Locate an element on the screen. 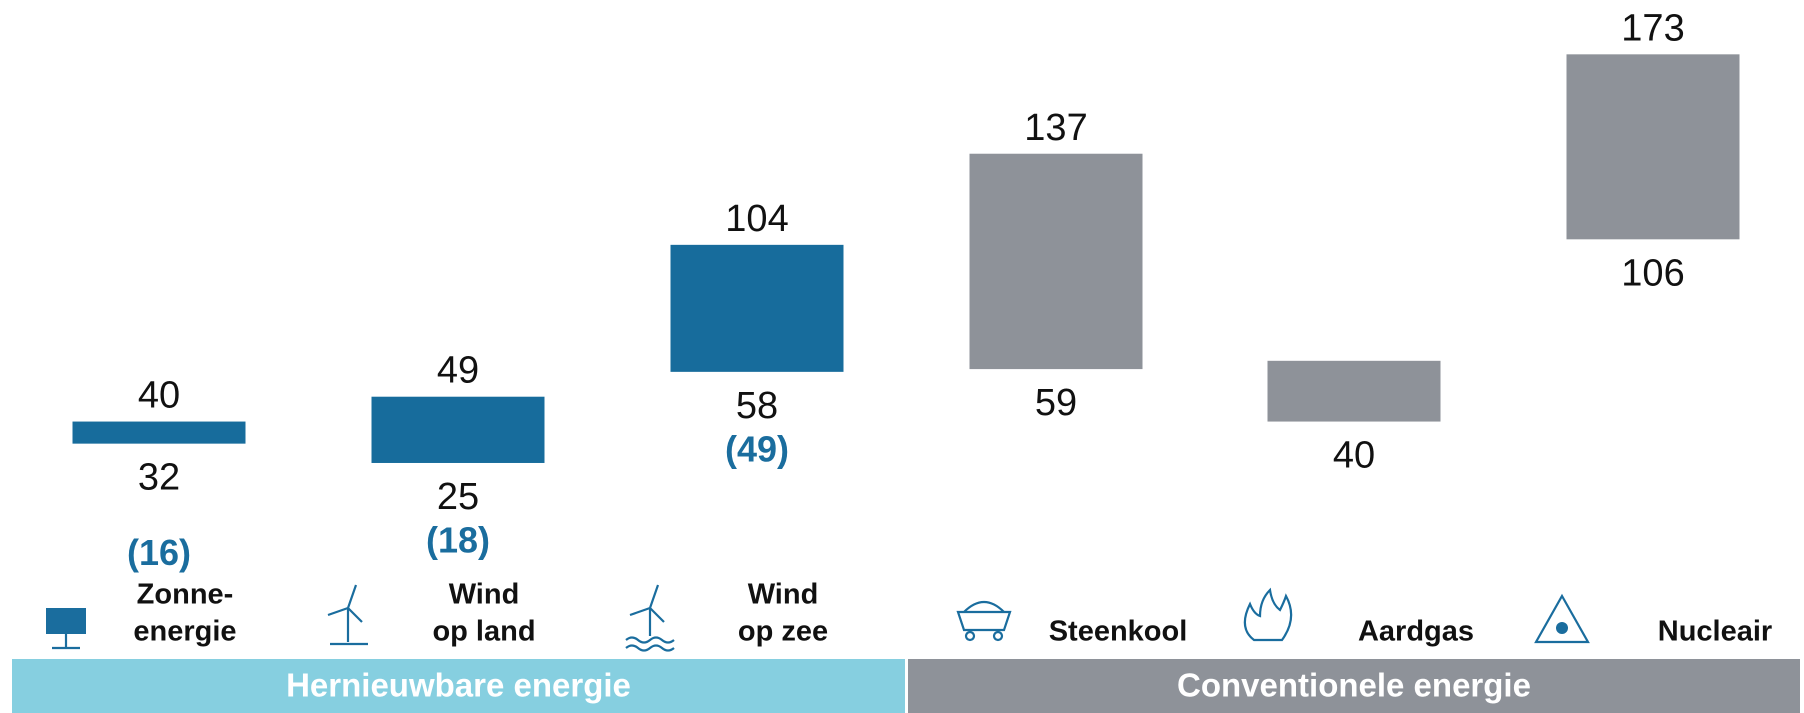 The height and width of the screenshot is (713, 1804). low-label: 58 is located at coordinates (757, 406).